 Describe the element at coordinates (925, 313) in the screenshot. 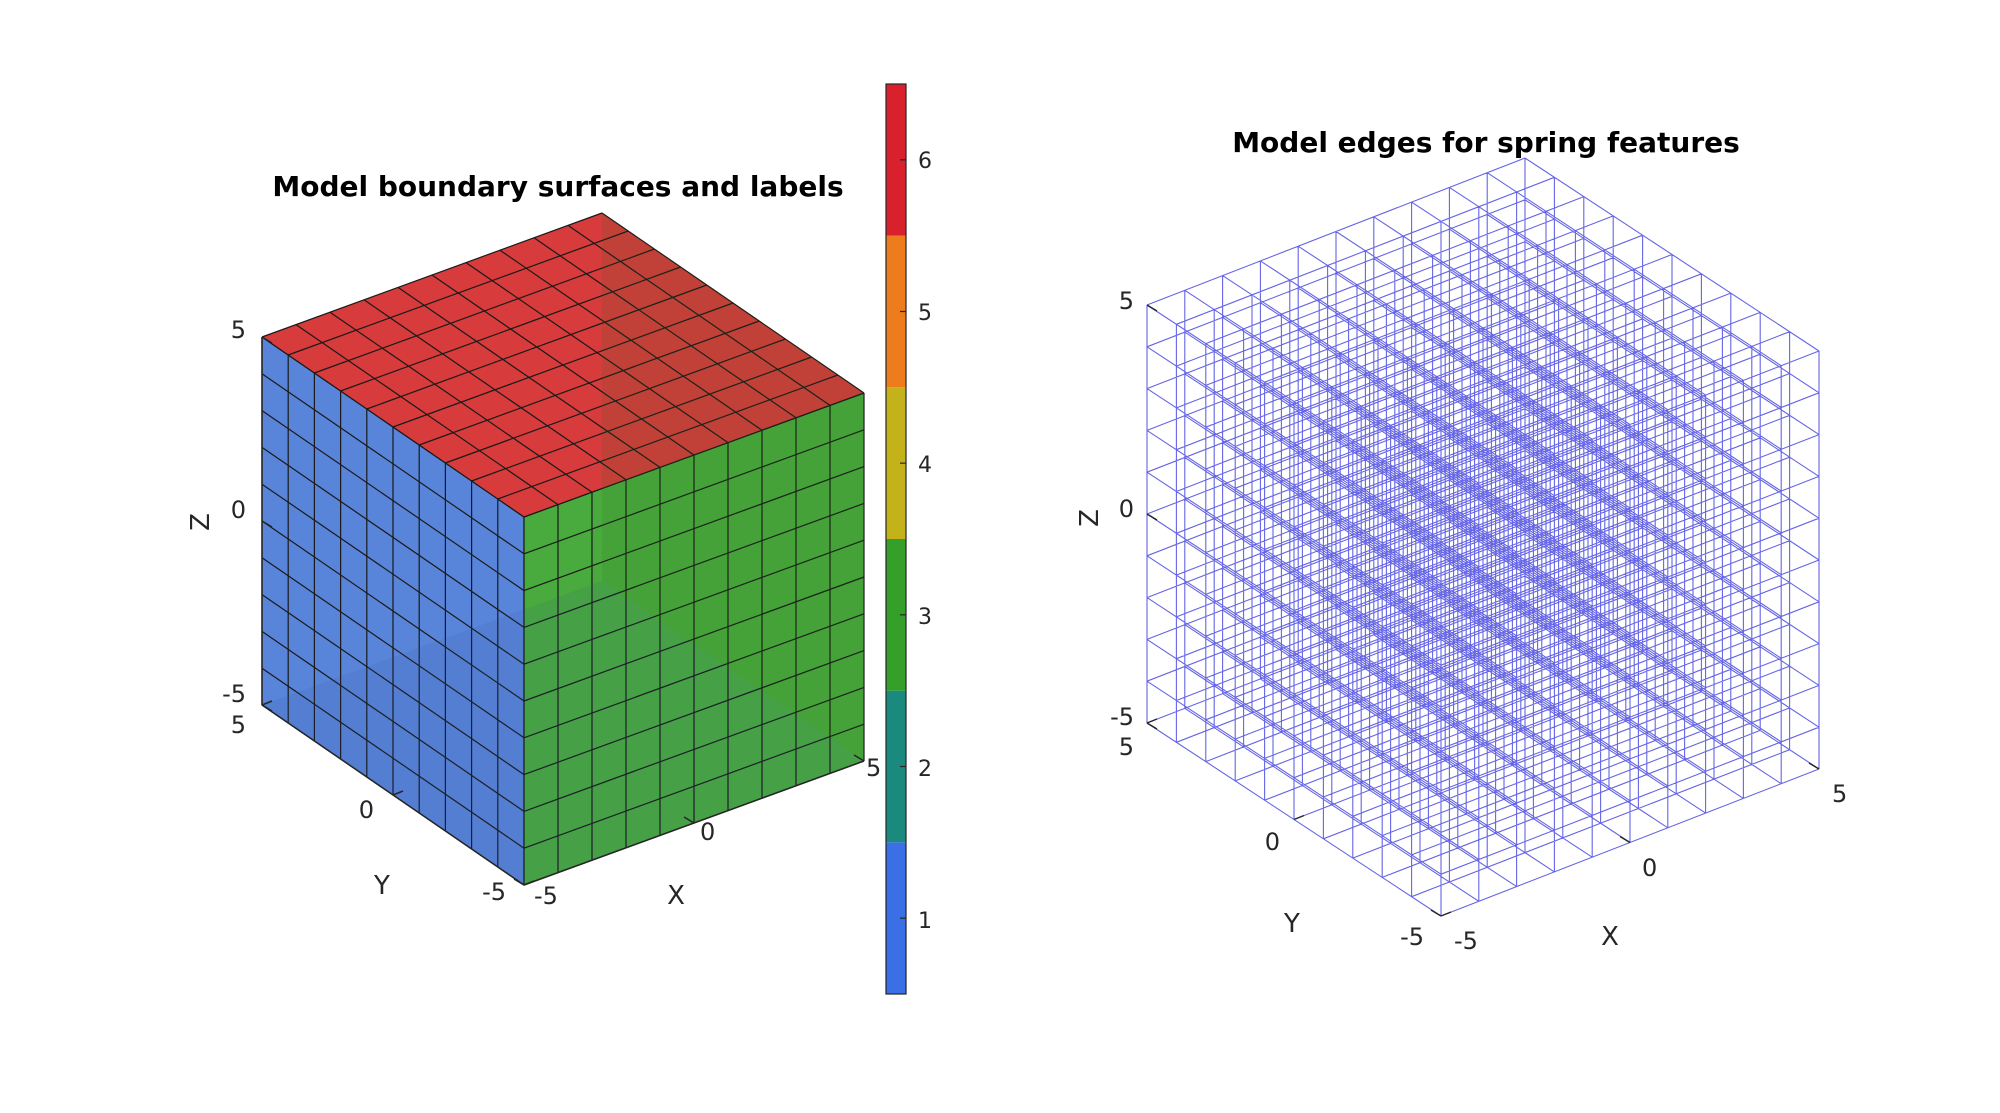

I see `colorbar-tick-5: 5` at that location.